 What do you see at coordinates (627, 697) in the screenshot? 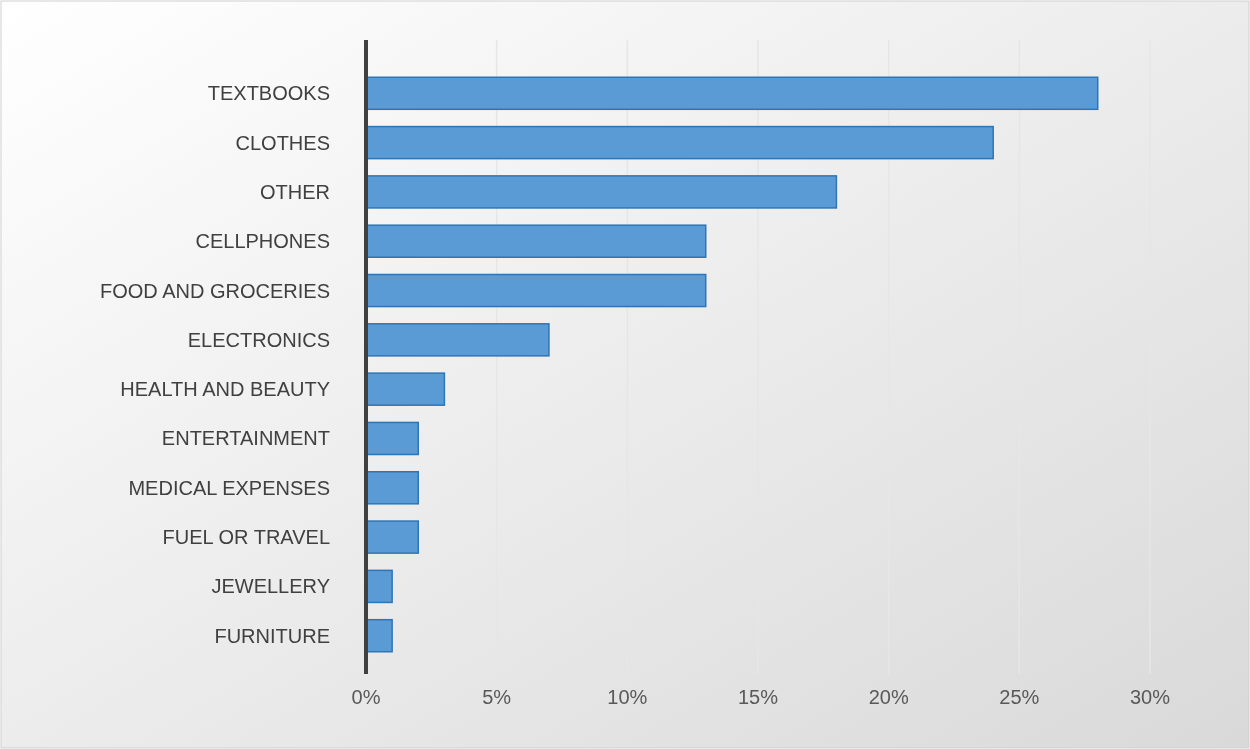
I see `x-tick-label: 10%` at bounding box center [627, 697].